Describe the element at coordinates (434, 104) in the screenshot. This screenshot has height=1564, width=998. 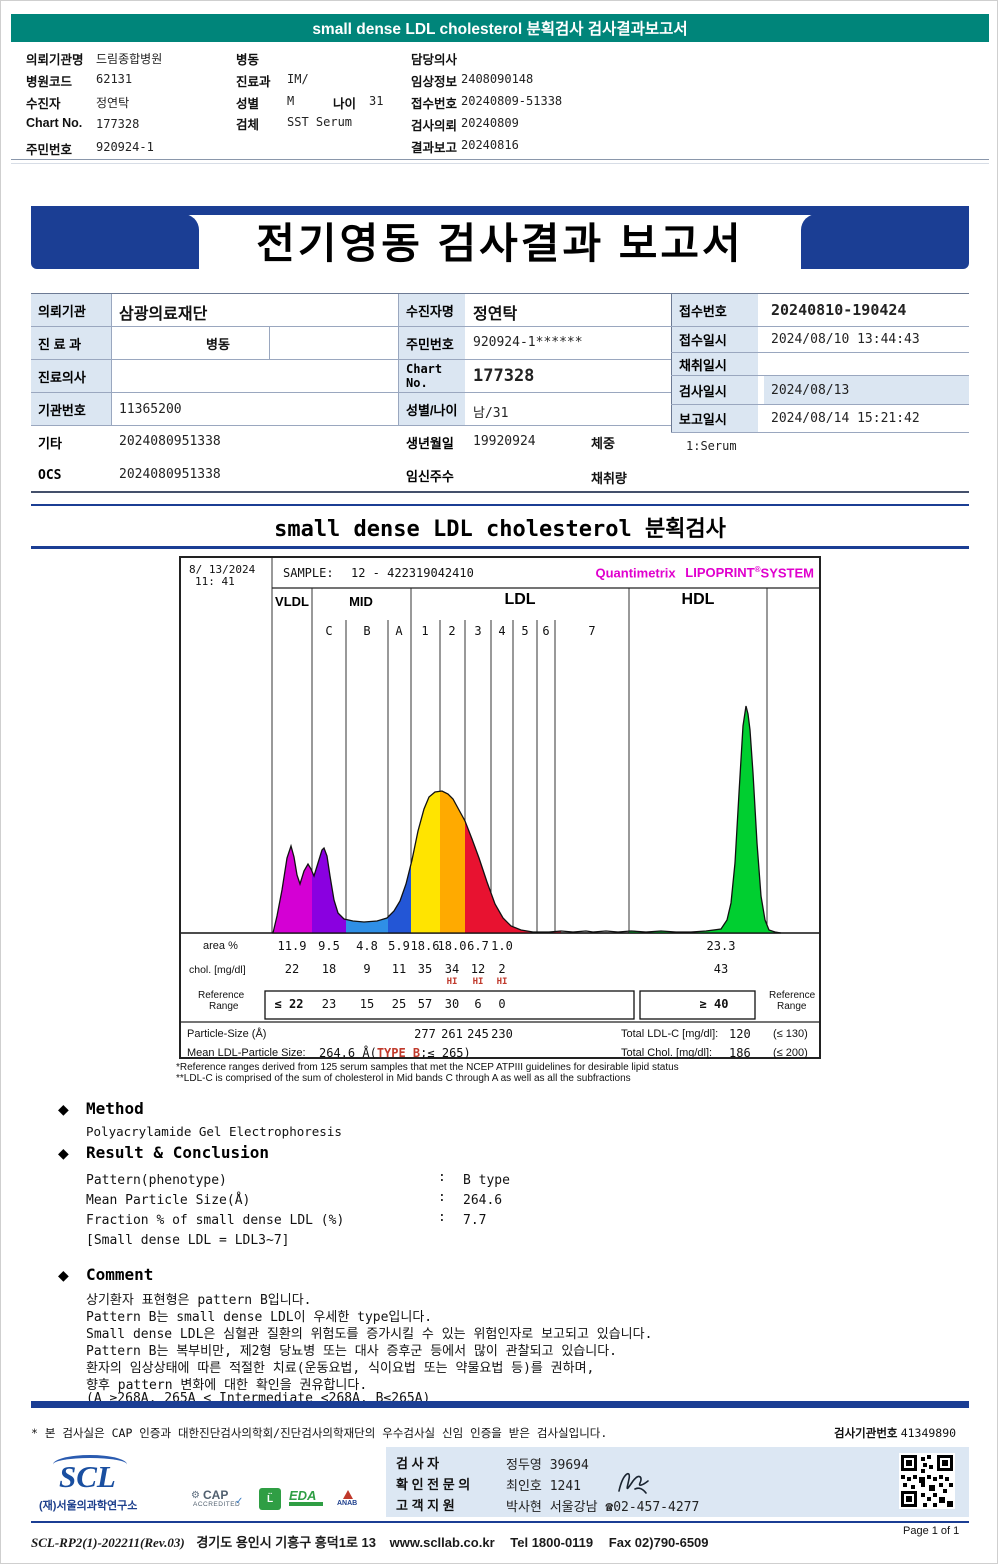
I see `accession-label: 접수번호` at that location.